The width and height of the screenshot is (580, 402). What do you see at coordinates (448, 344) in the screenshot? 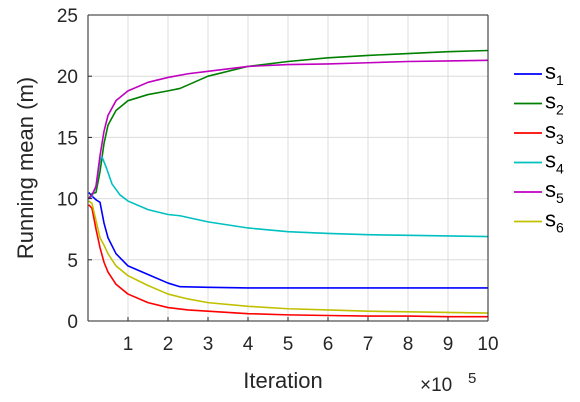
I see `x-tick-label: 9` at bounding box center [448, 344].